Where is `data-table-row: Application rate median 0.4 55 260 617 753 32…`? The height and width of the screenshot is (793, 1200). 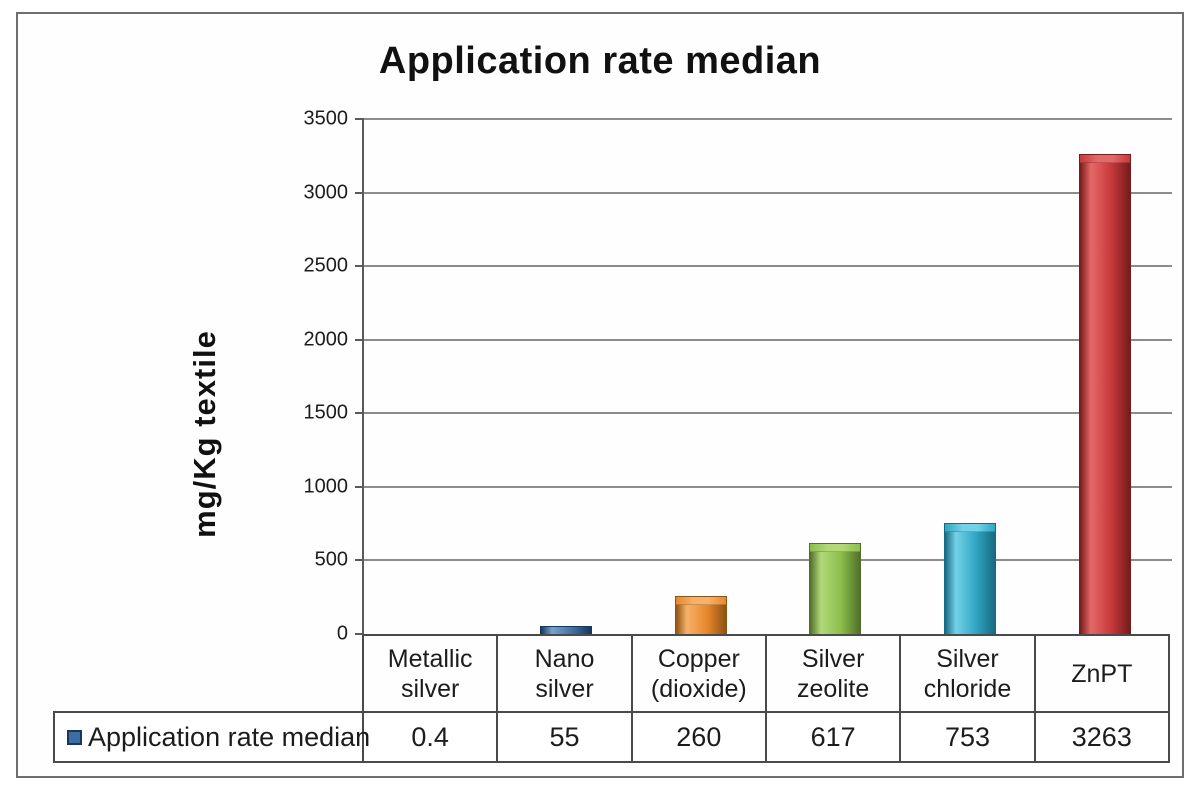
data-table-row: Application rate median 0.4 55 260 617 753 32… is located at coordinates (611, 737).